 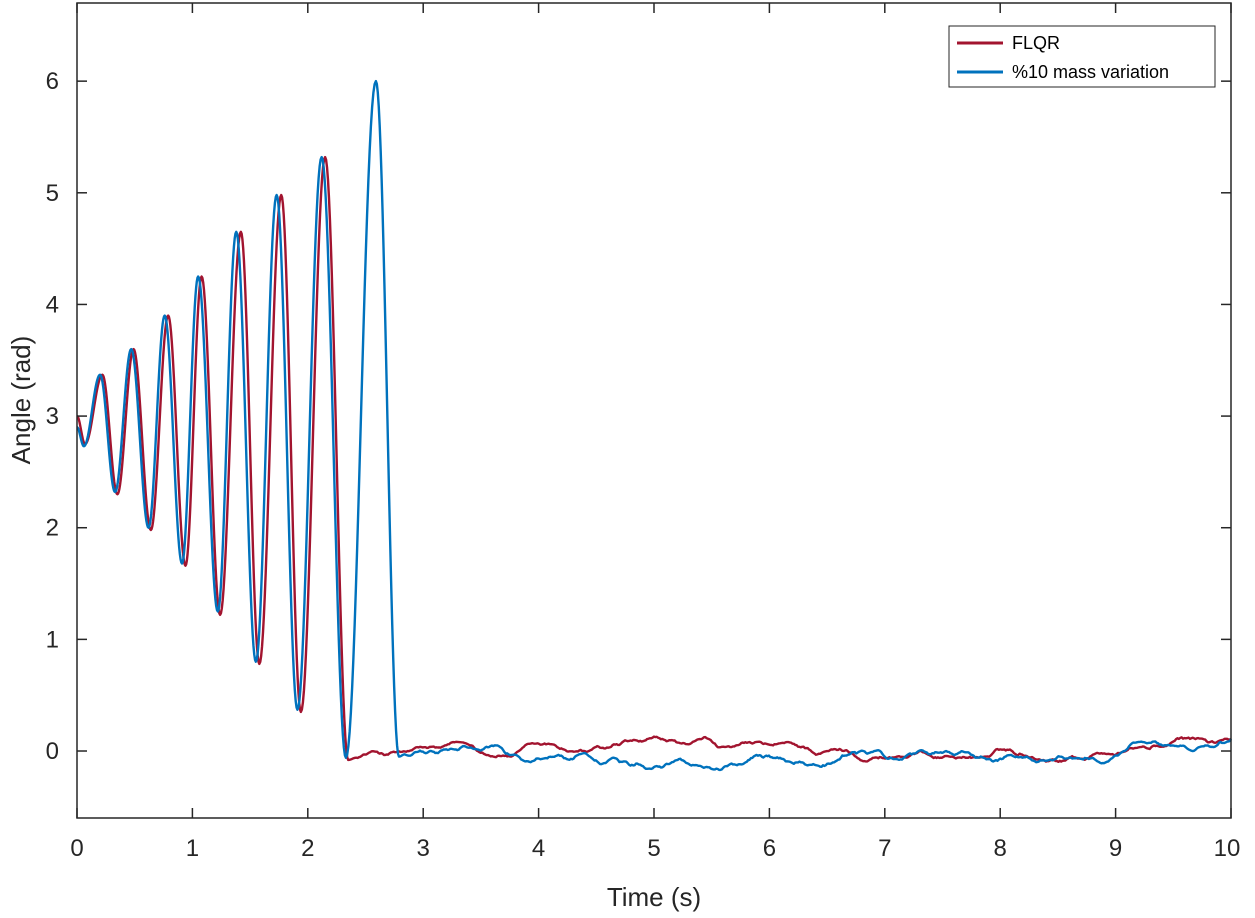 I want to click on y-tick-label: 4, so click(x=52, y=304).